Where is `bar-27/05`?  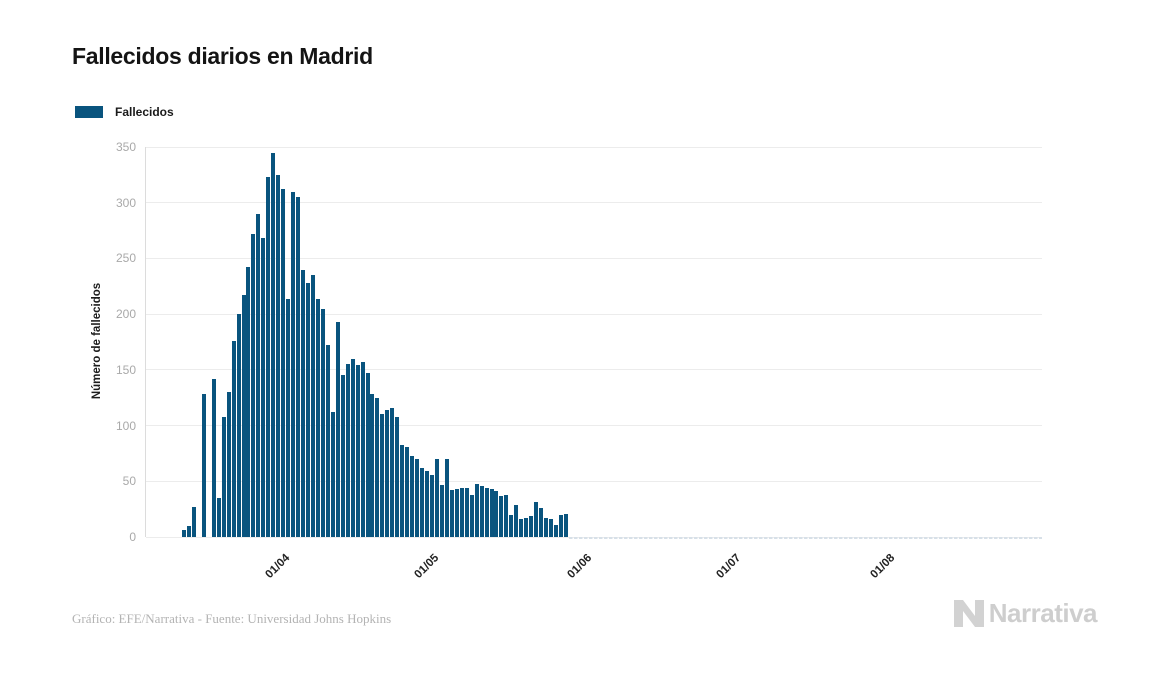 bar-27/05 is located at coordinates (560, 526).